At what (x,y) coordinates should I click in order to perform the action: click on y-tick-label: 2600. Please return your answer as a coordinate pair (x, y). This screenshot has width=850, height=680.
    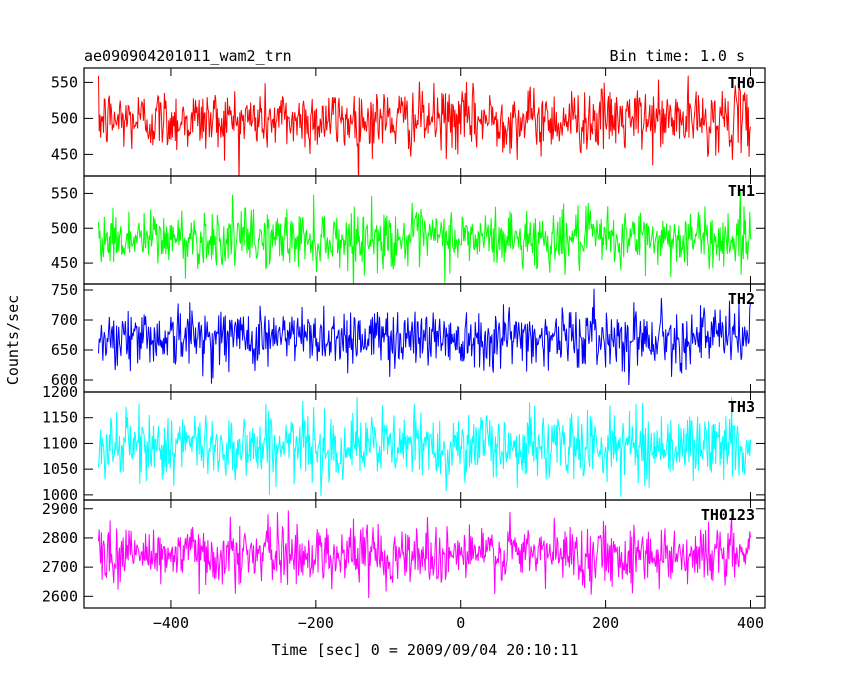
    Looking at the image, I should click on (60, 596).